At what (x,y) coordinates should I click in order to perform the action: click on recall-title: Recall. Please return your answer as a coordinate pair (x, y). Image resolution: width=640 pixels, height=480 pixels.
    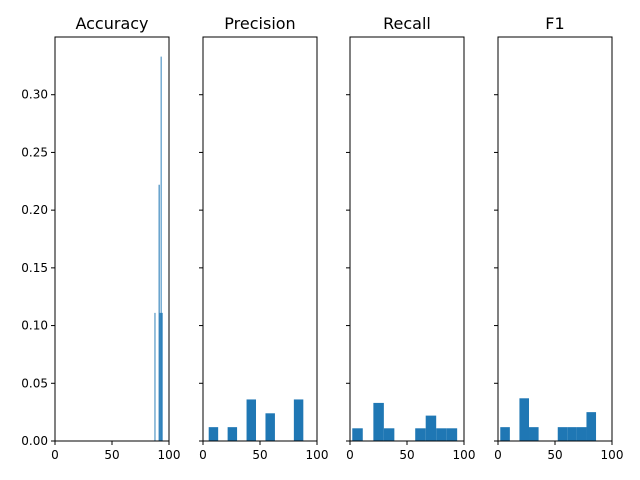
    Looking at the image, I should click on (407, 23).